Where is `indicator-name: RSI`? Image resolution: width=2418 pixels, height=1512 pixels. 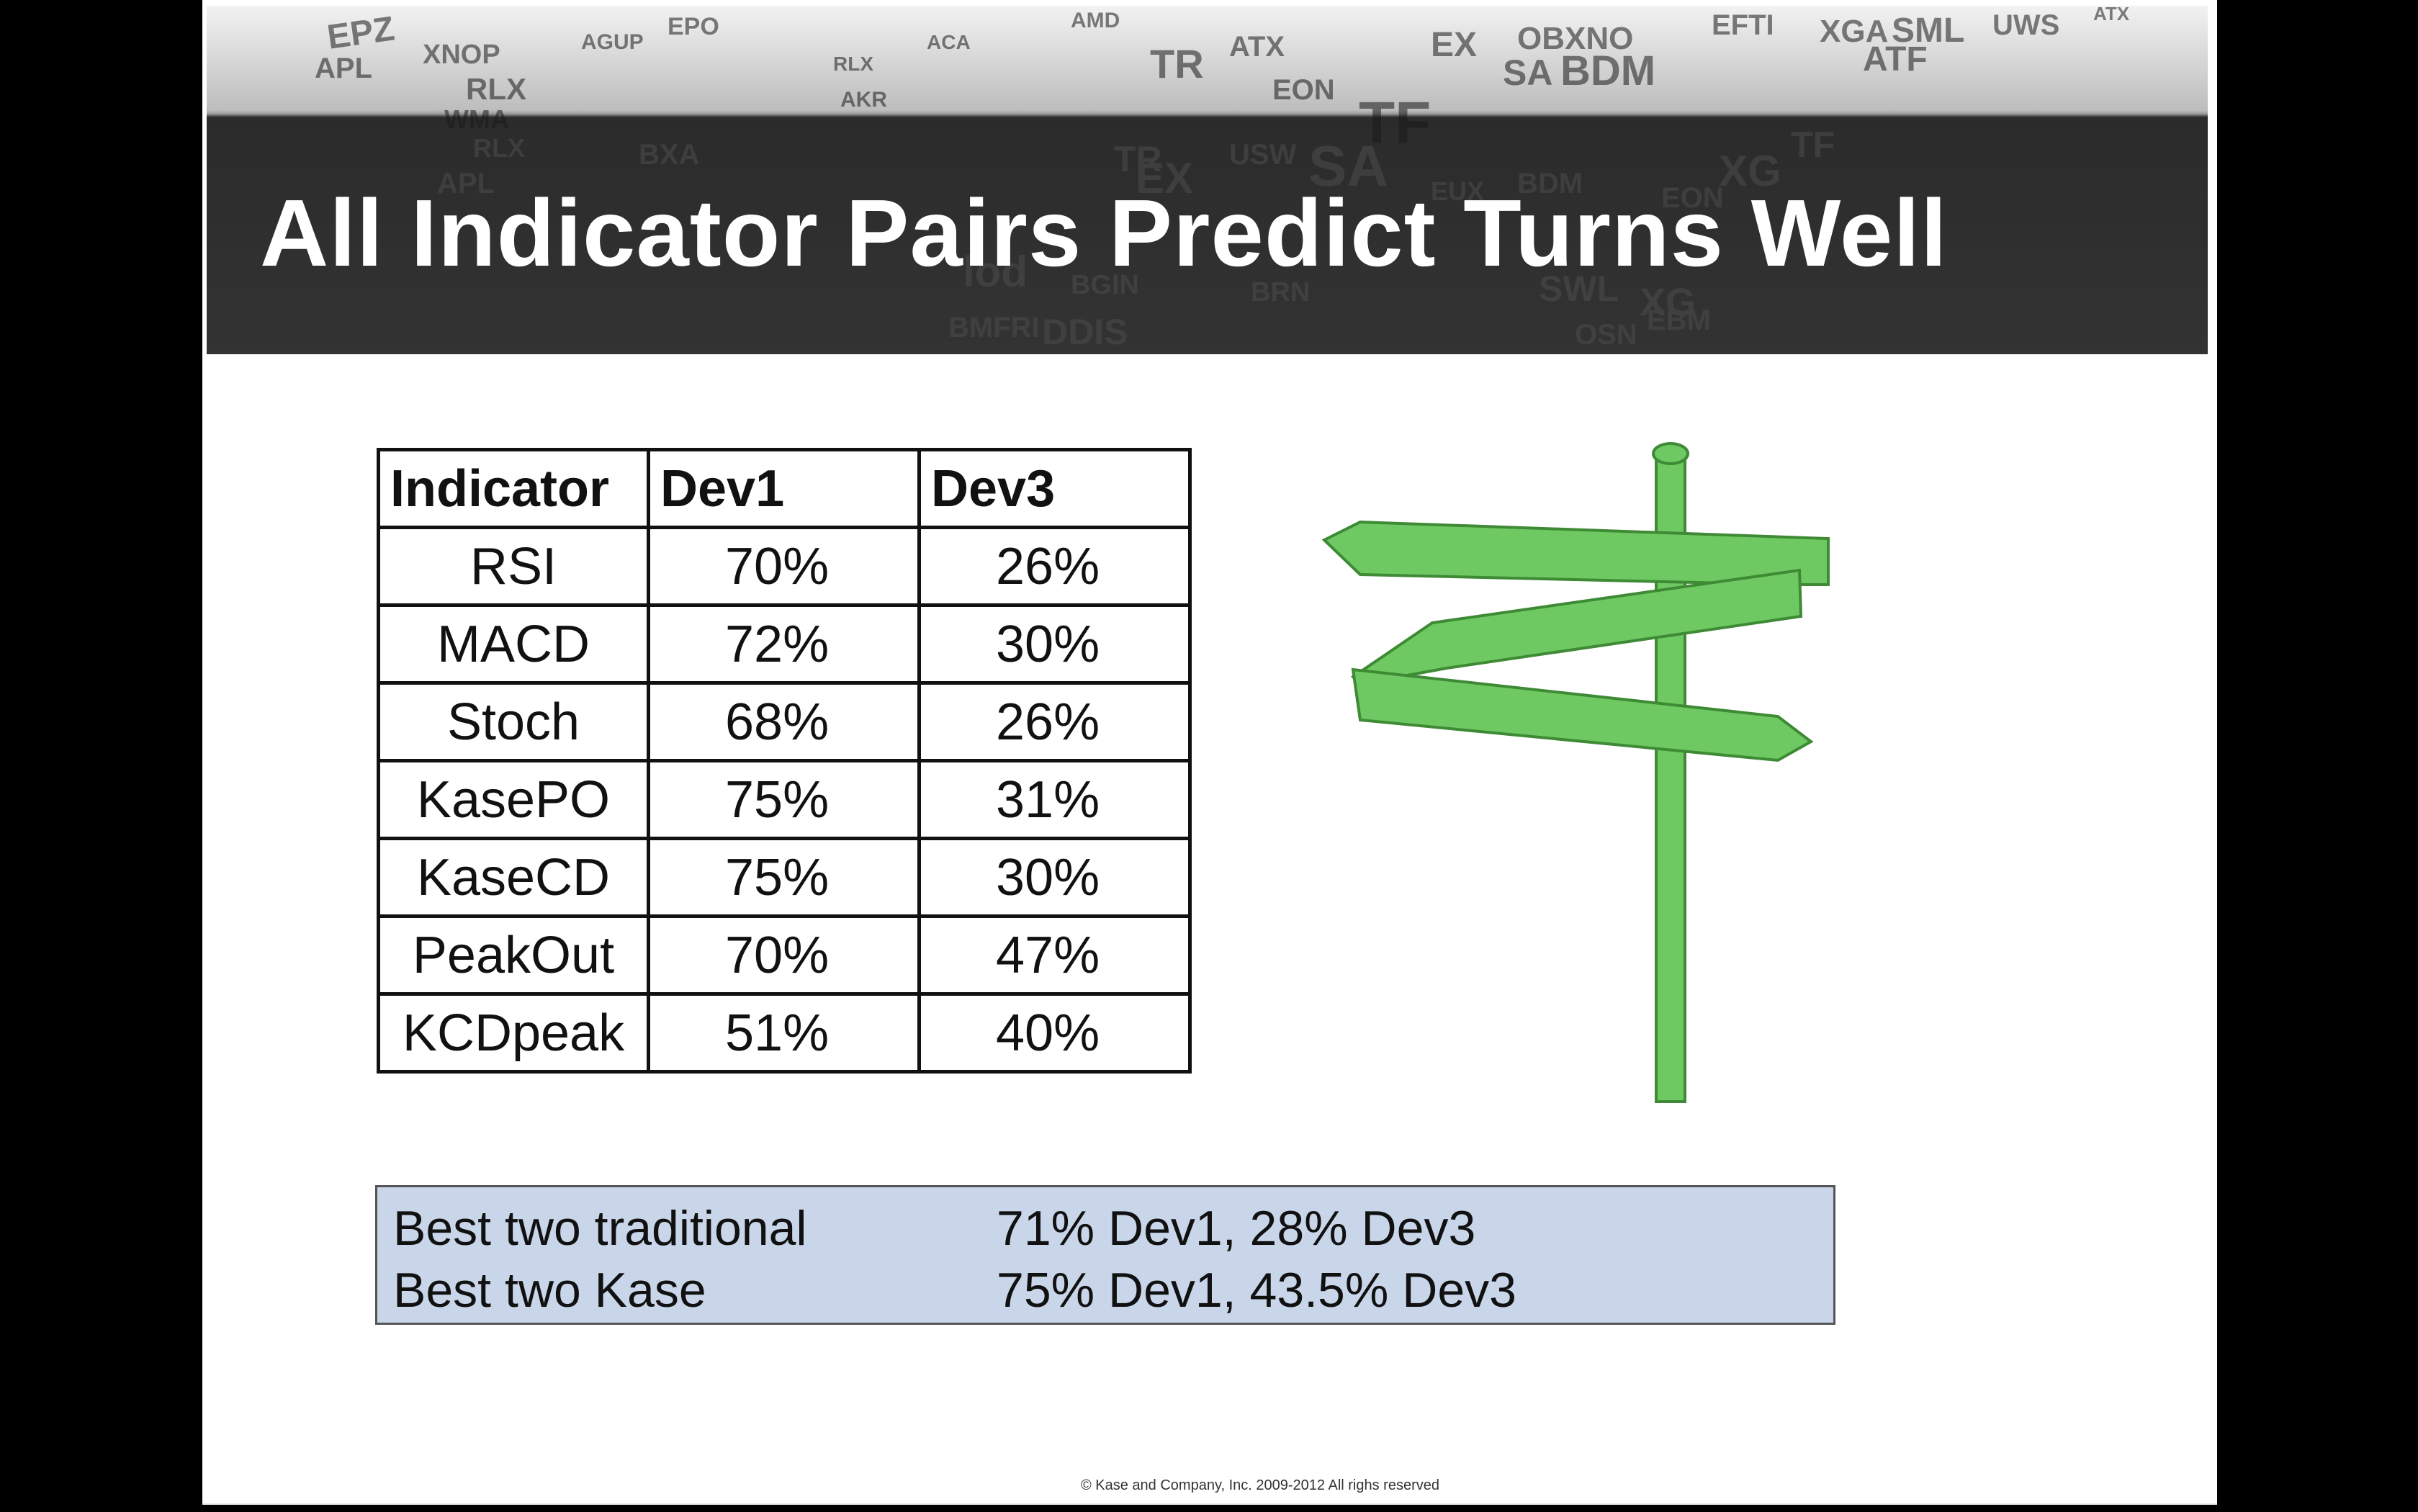
indicator-name: RSI is located at coordinates (513, 566).